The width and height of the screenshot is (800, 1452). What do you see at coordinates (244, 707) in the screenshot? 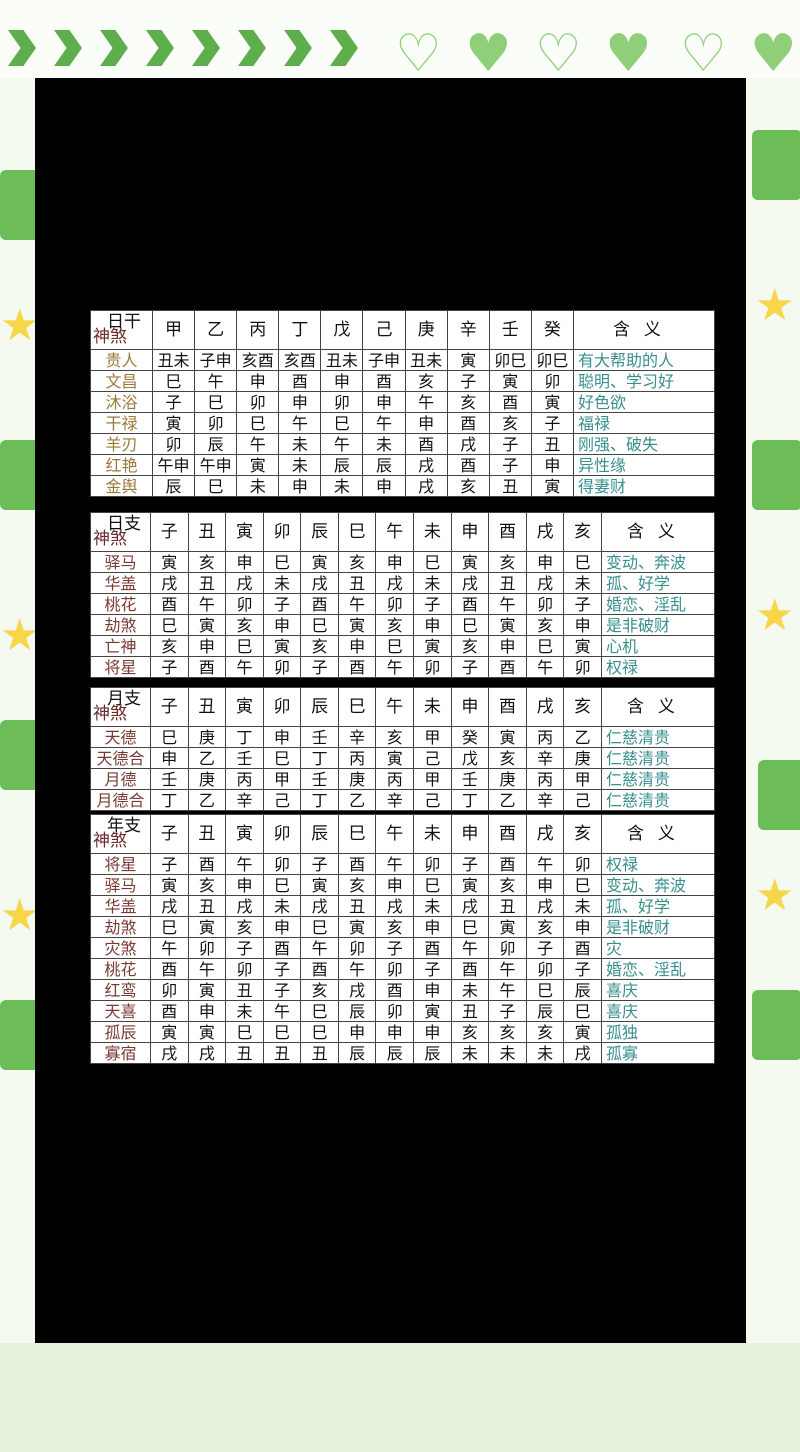
I see `column-header: 寅` at bounding box center [244, 707].